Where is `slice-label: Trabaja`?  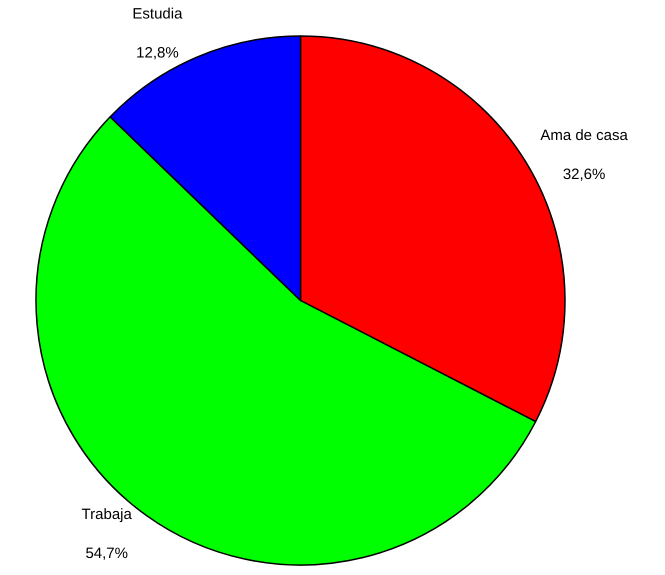 slice-label: Trabaja is located at coordinates (107, 515).